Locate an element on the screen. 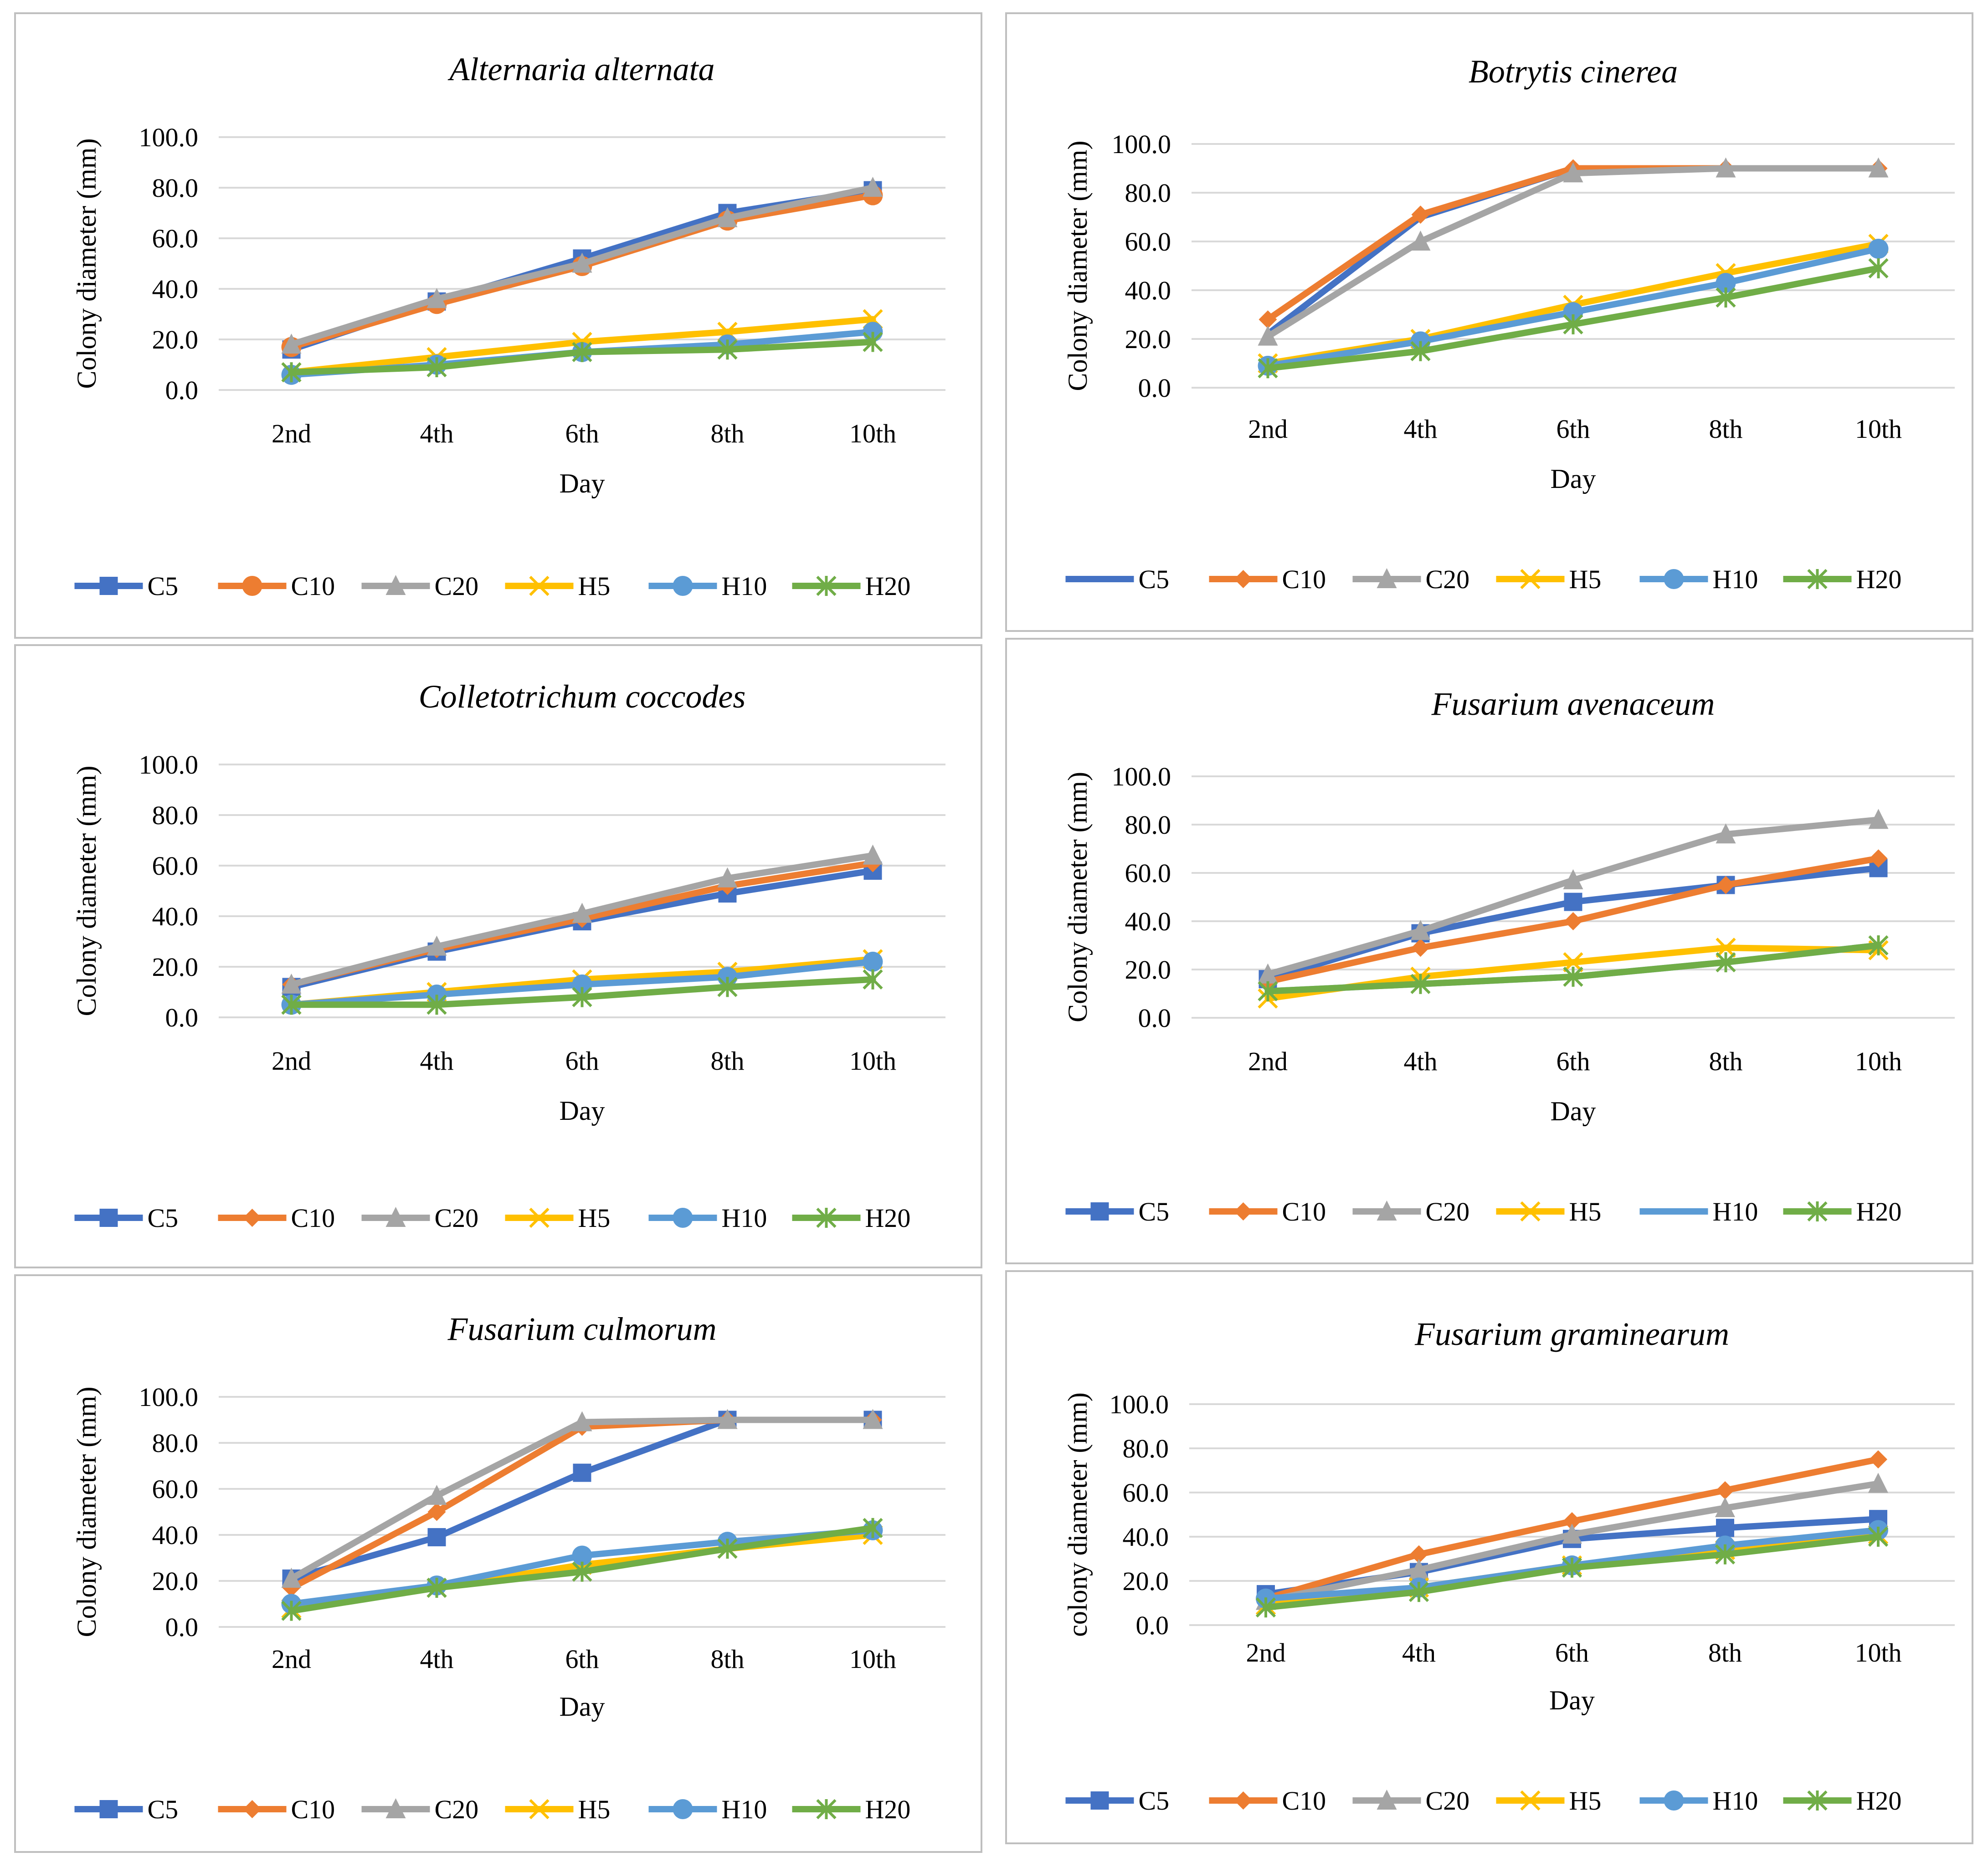 This screenshot has width=1988, height=1857. y-tick-label: 0.0 is located at coordinates (182, 1018).